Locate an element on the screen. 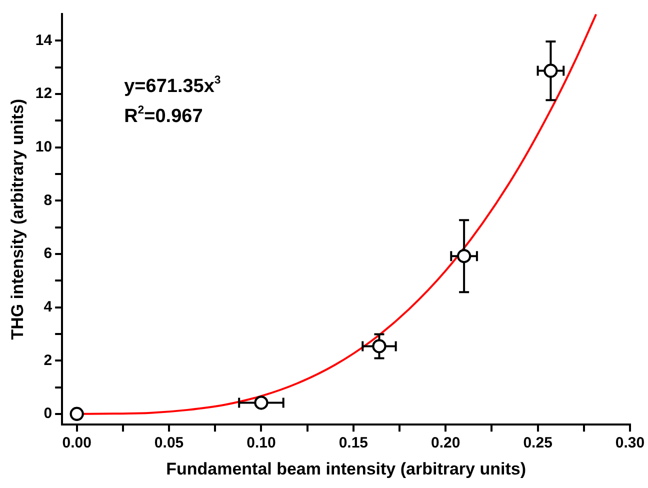 This screenshot has width=648, height=488. x-tick-label: 0.15 is located at coordinates (353, 443).